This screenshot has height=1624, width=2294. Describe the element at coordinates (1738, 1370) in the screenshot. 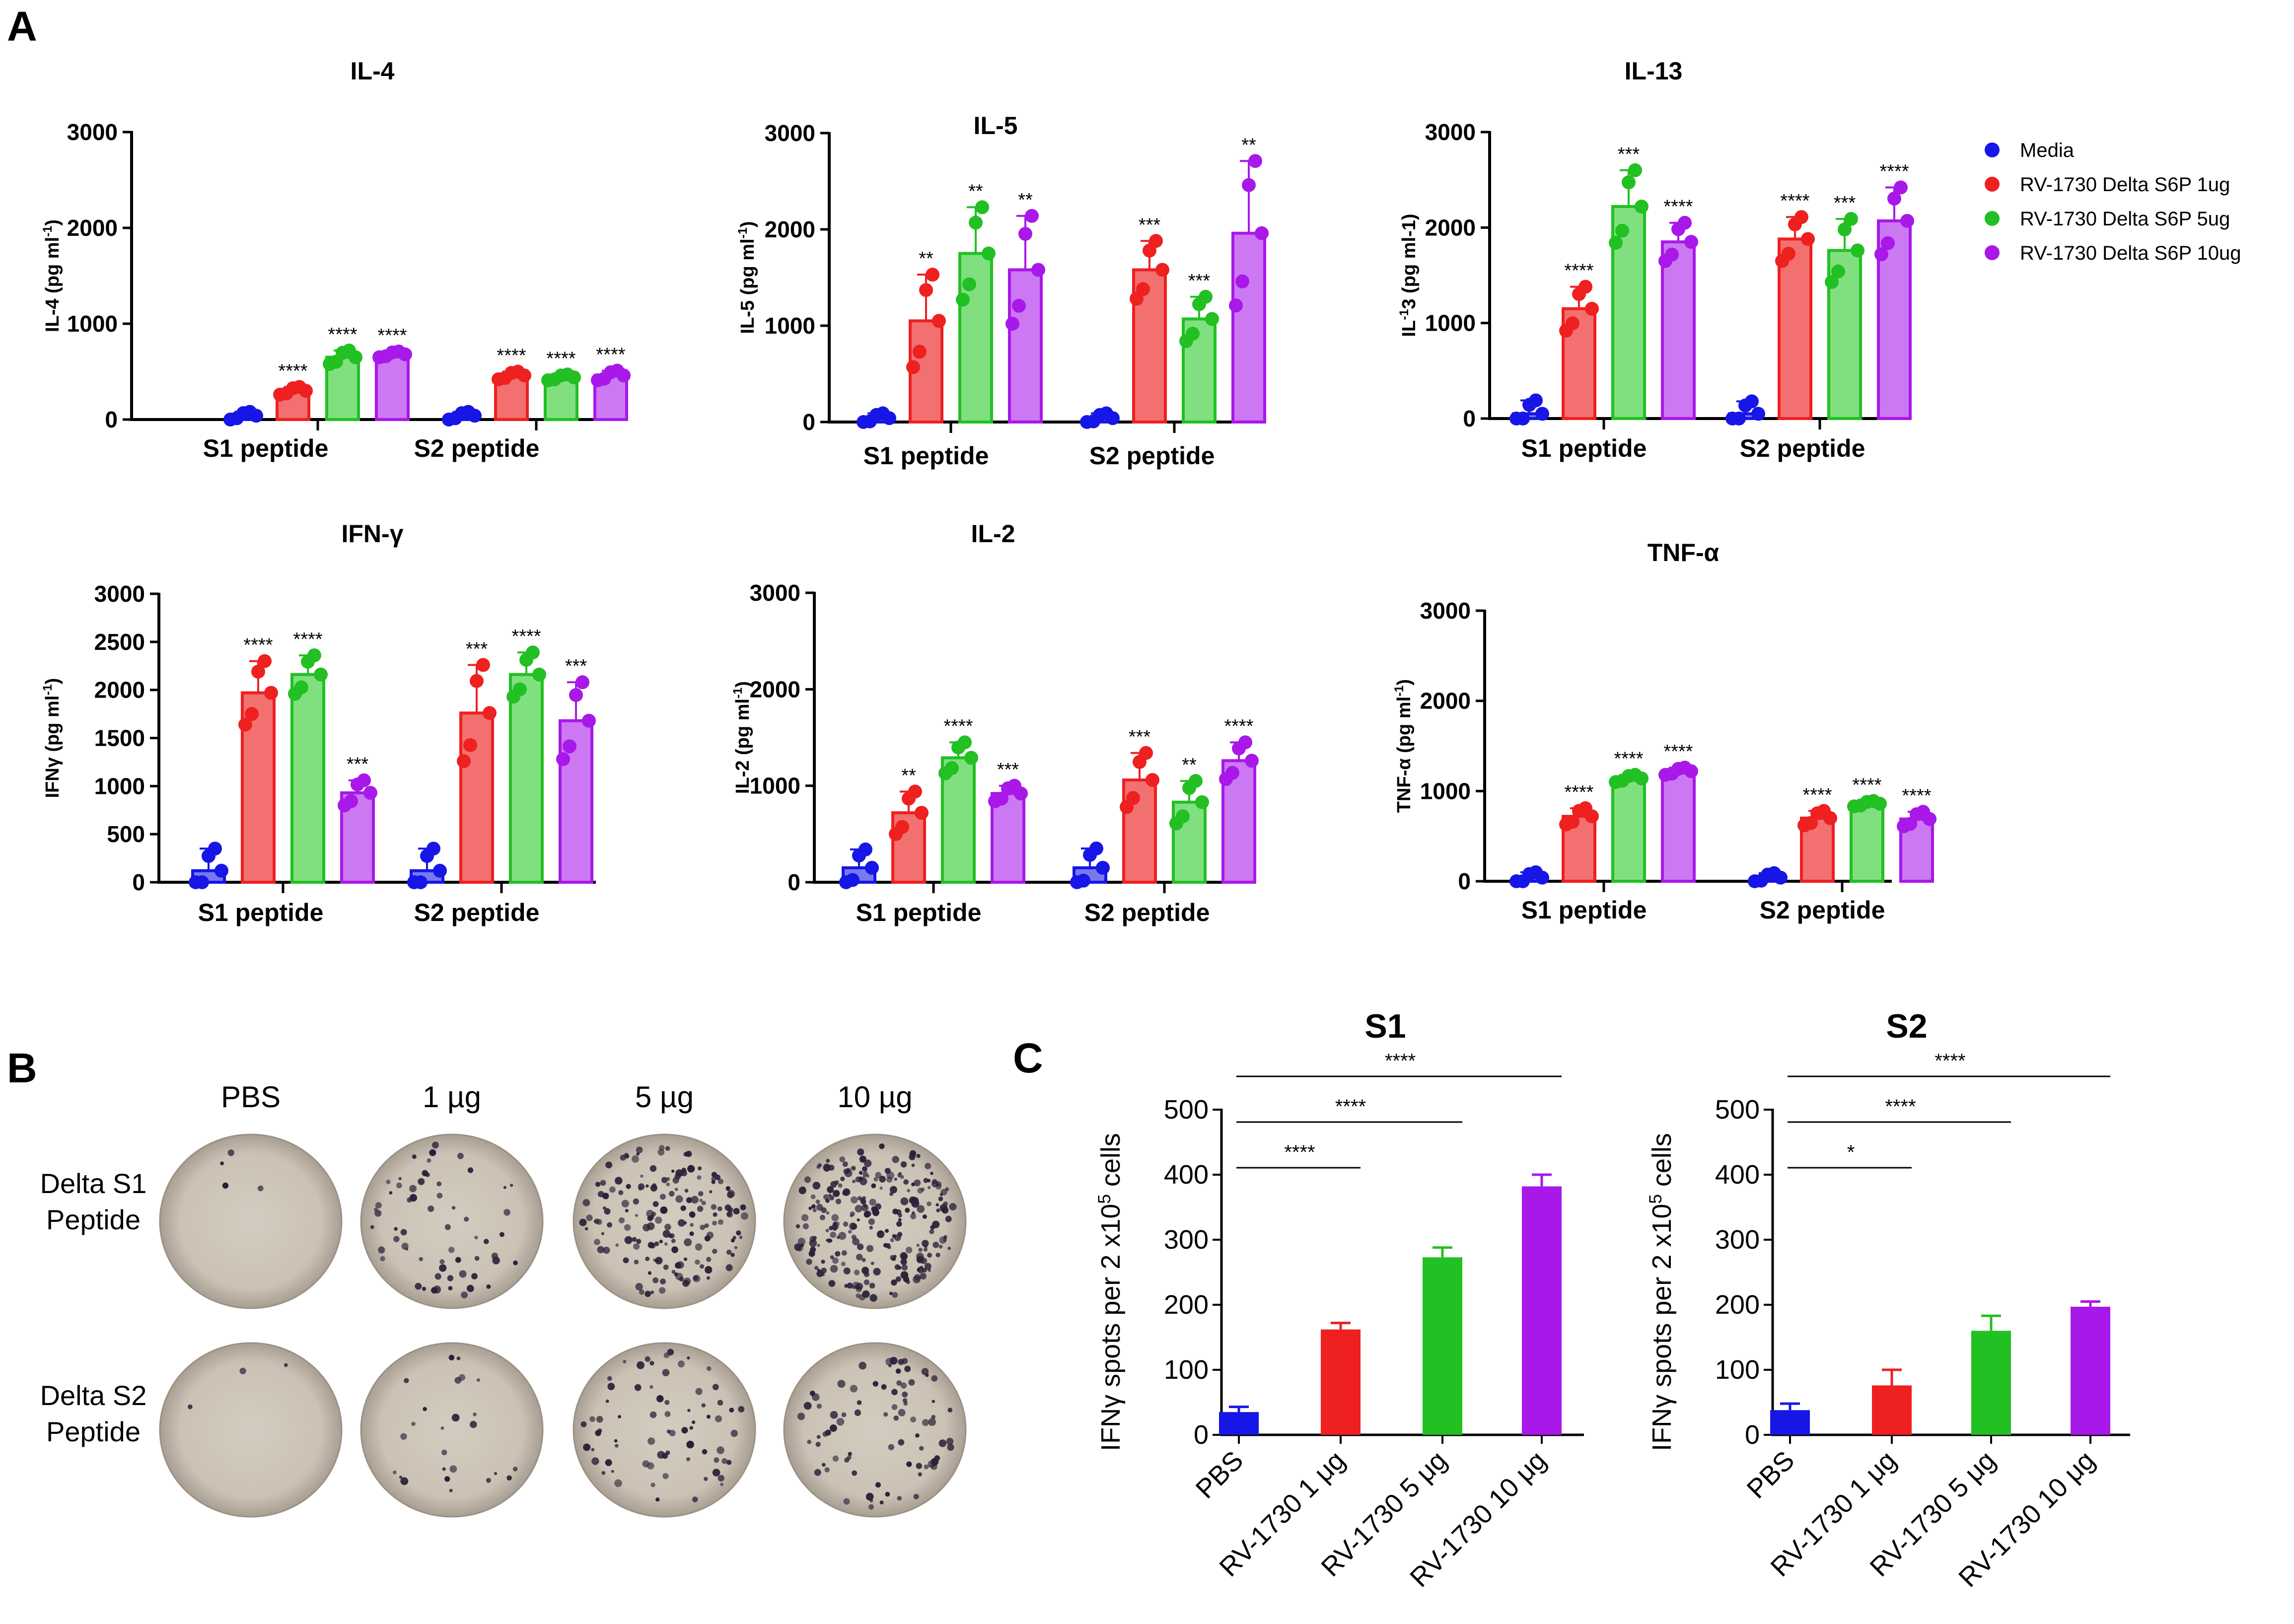

I see `y-tick-label: 100` at that location.